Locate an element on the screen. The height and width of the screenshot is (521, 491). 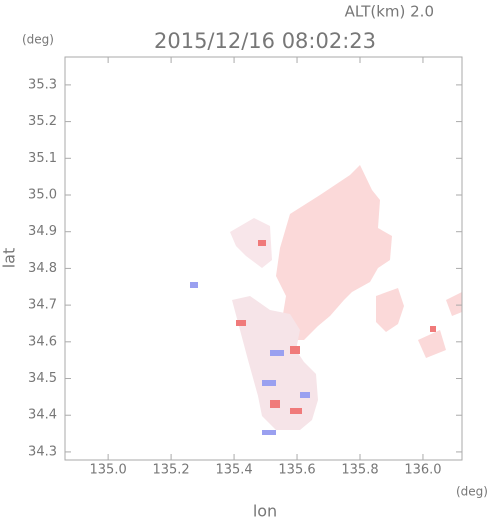
y-tick-label: 34.5 is located at coordinates (42, 378).